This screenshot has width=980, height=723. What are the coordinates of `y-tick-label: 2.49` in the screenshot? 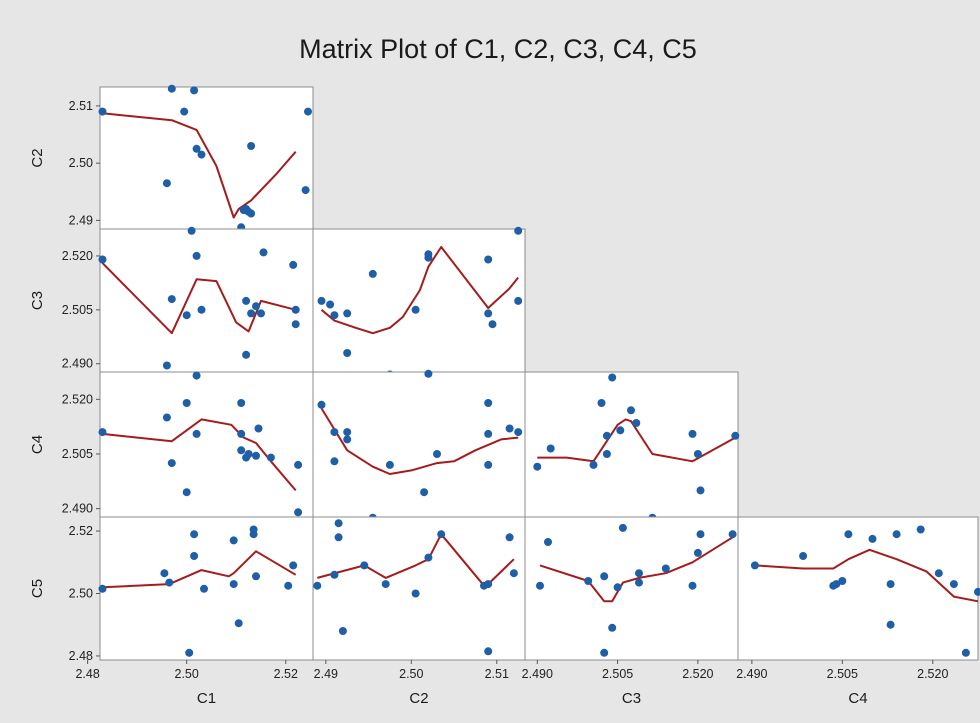 It's located at (81, 220).